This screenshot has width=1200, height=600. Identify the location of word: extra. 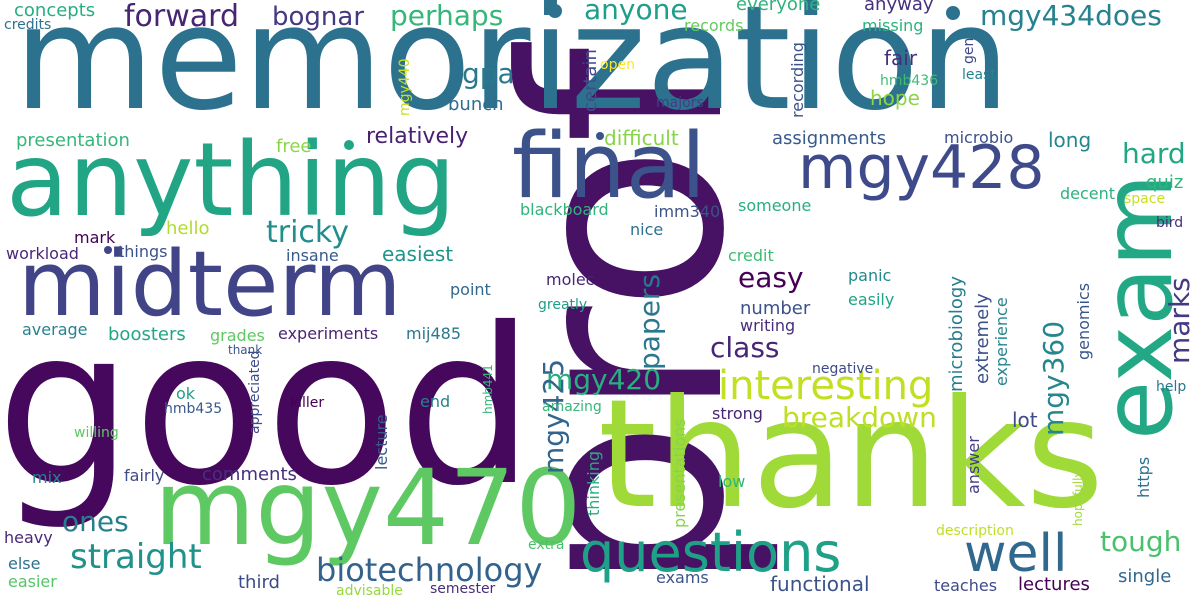
(546, 545).